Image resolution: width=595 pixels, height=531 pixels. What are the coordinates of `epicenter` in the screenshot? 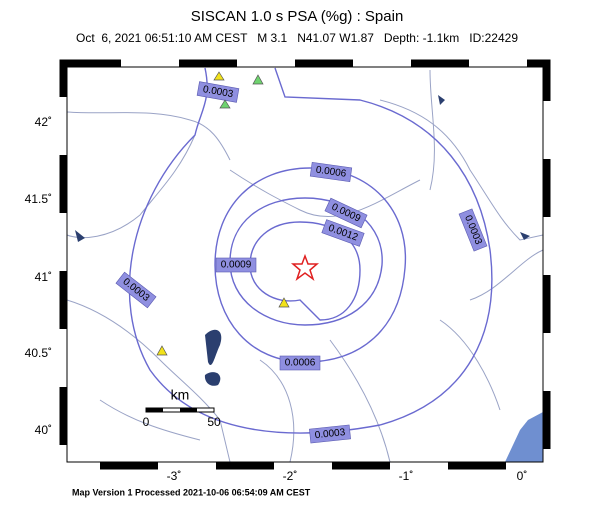 It's located at (305, 267).